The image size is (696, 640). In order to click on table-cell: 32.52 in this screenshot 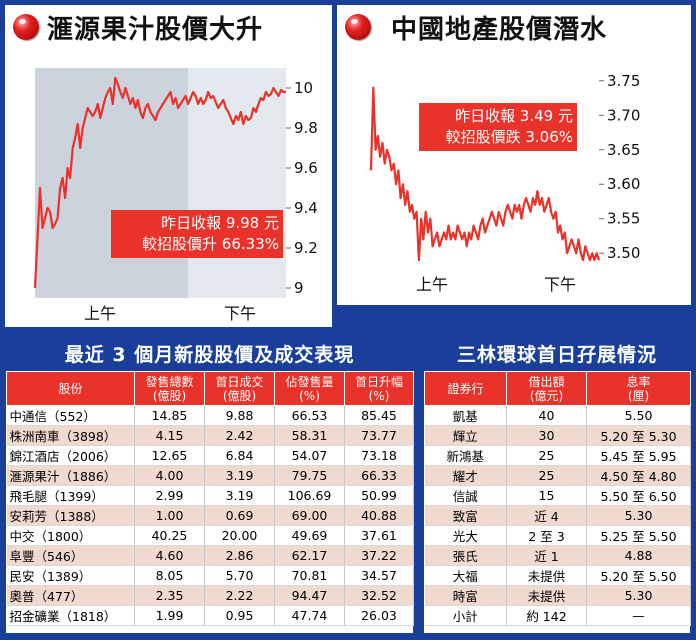, I will do `click(379, 595)`.